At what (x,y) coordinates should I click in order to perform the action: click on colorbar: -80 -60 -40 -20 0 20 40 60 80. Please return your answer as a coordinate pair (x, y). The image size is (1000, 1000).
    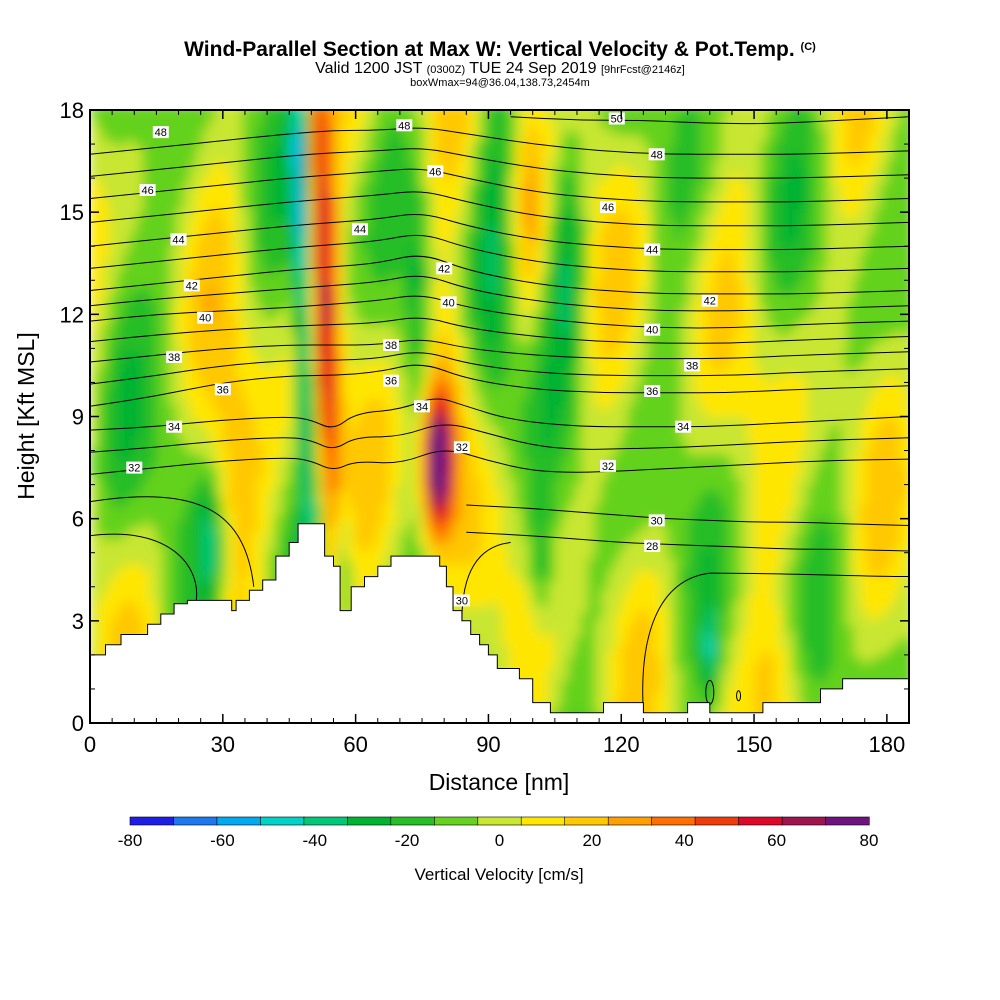
    Looking at the image, I should click on (498, 833).